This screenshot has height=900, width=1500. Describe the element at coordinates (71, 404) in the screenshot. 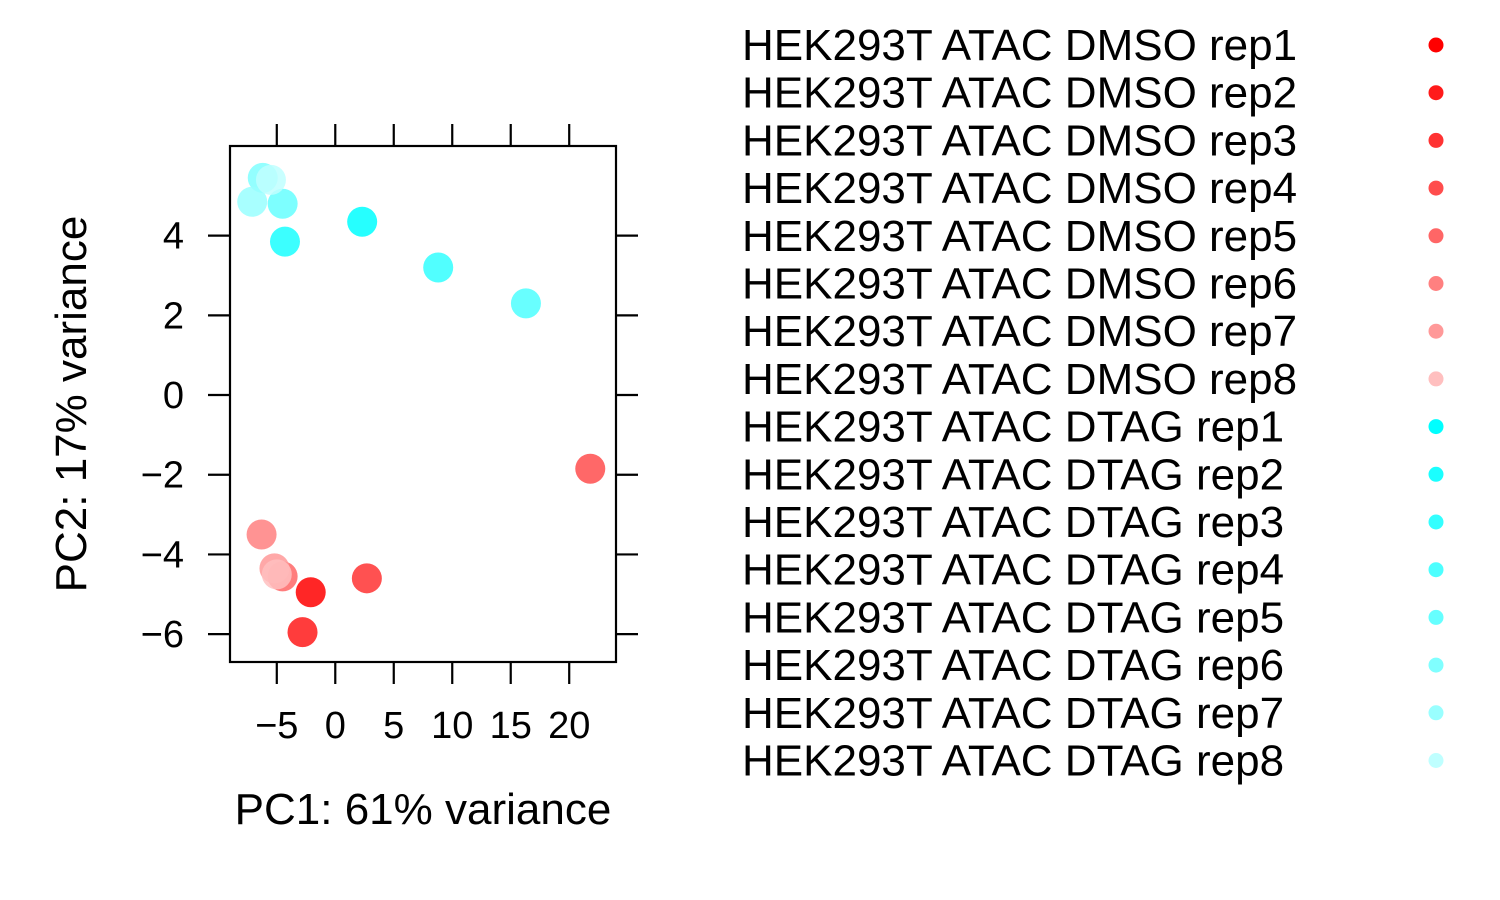

I see `y-axis-label: PC2: 17% variance` at that location.